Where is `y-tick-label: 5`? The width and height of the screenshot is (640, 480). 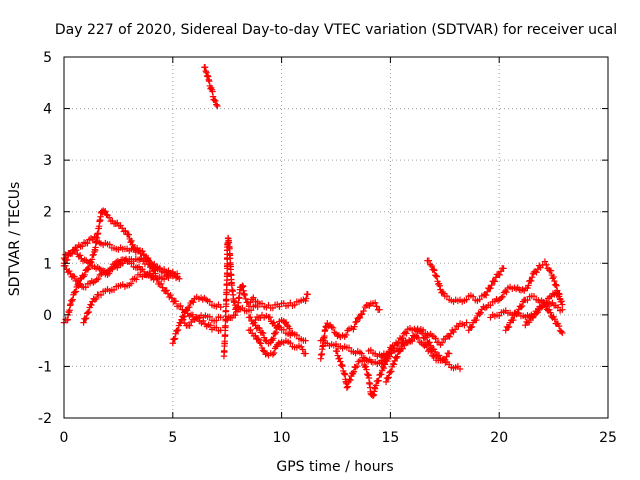 y-tick-label: 5 is located at coordinates (47, 58).